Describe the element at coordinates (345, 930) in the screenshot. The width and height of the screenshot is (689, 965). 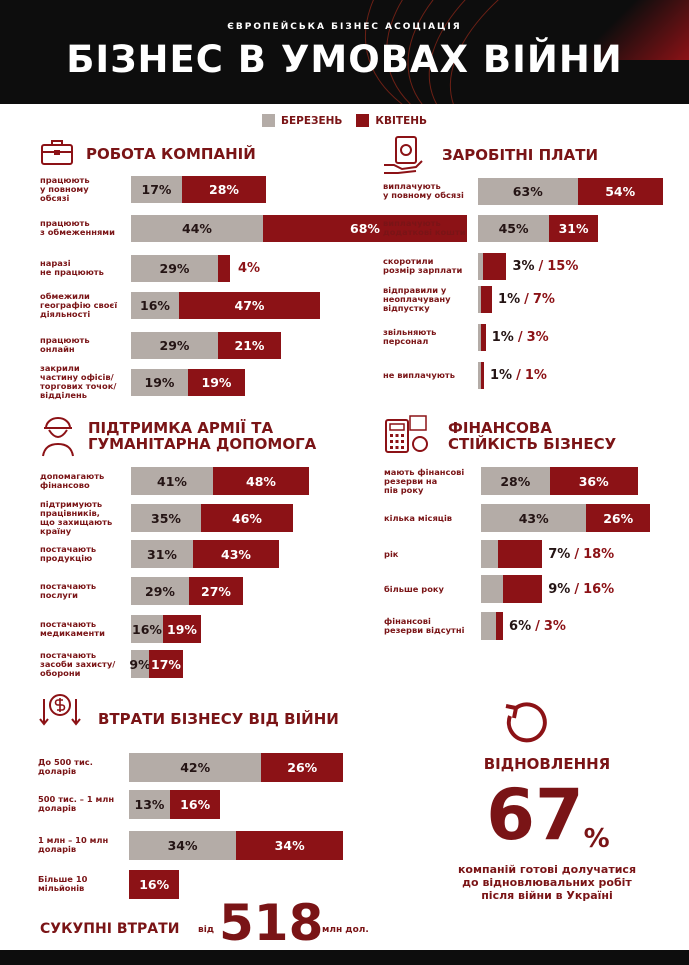
I see `total-losses-unit: млн дол.` at that location.